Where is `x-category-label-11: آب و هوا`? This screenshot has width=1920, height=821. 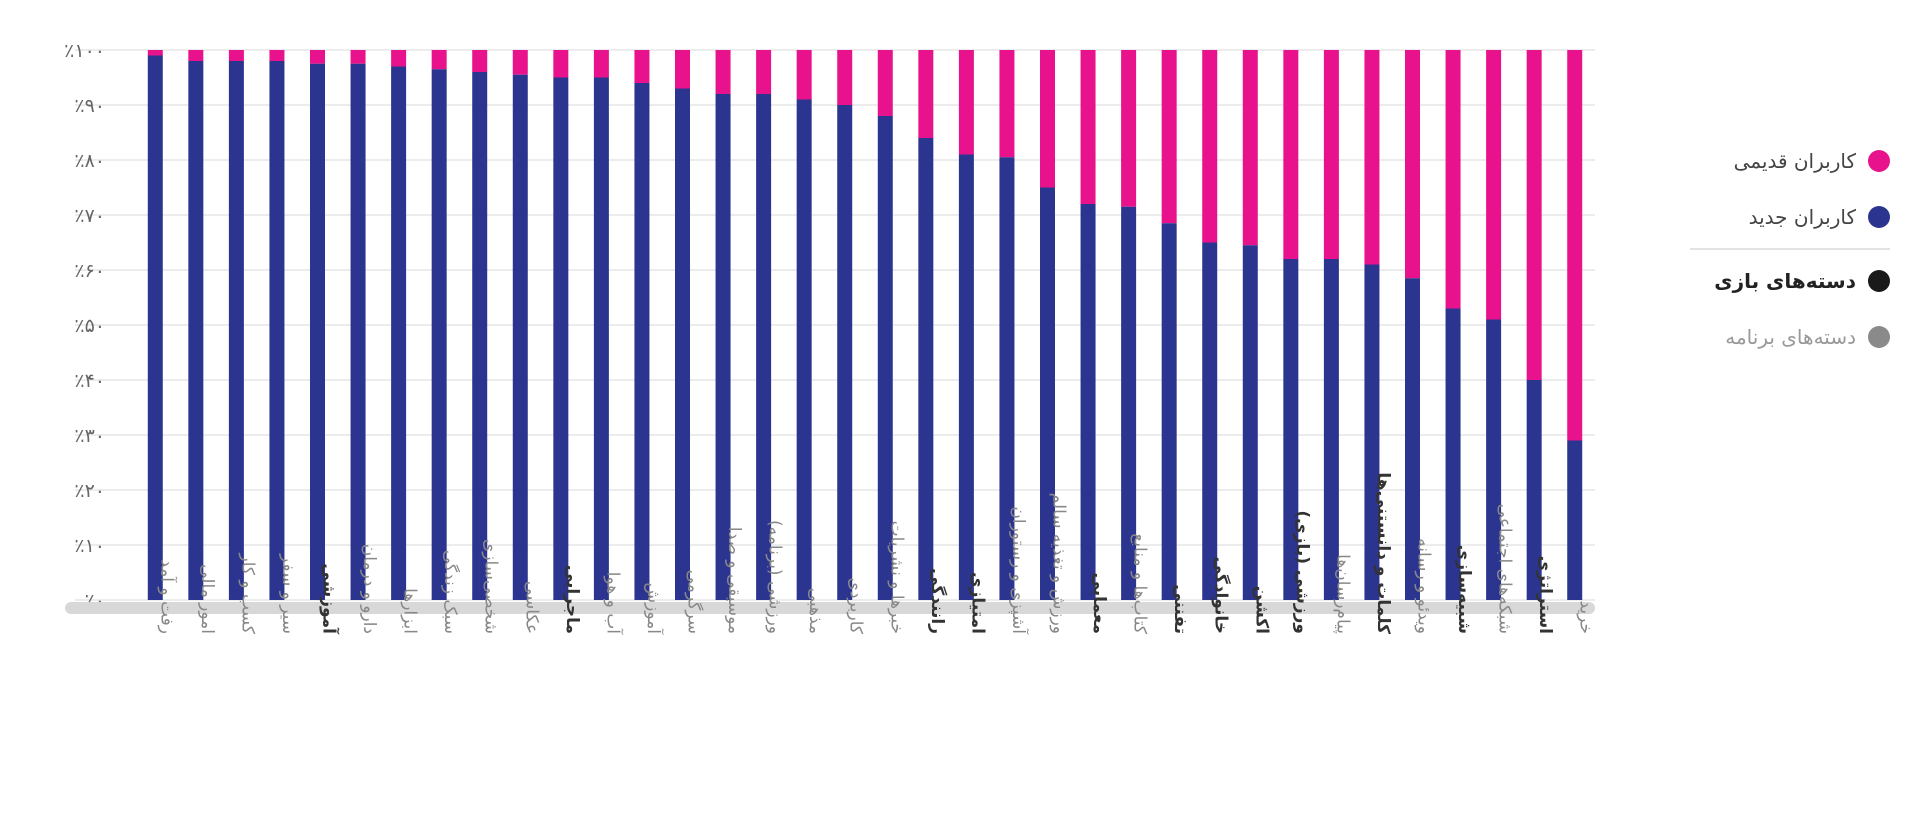 x-category-label-11: آب و هوا is located at coordinates (613, 603).